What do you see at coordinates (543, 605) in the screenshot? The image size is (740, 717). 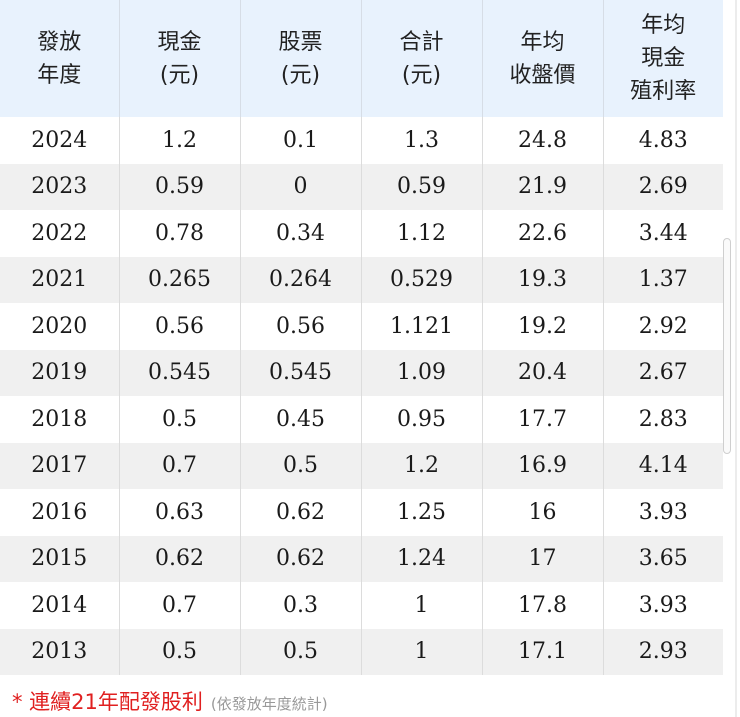 I see `cell-avg-price: 17.8` at bounding box center [543, 605].